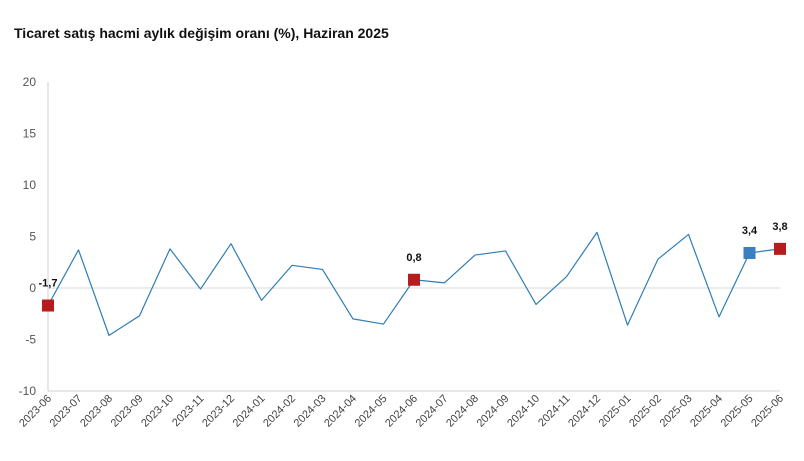 The width and height of the screenshot is (804, 461). What do you see at coordinates (30, 82) in the screenshot?
I see `y-tick-label: 20` at bounding box center [30, 82].